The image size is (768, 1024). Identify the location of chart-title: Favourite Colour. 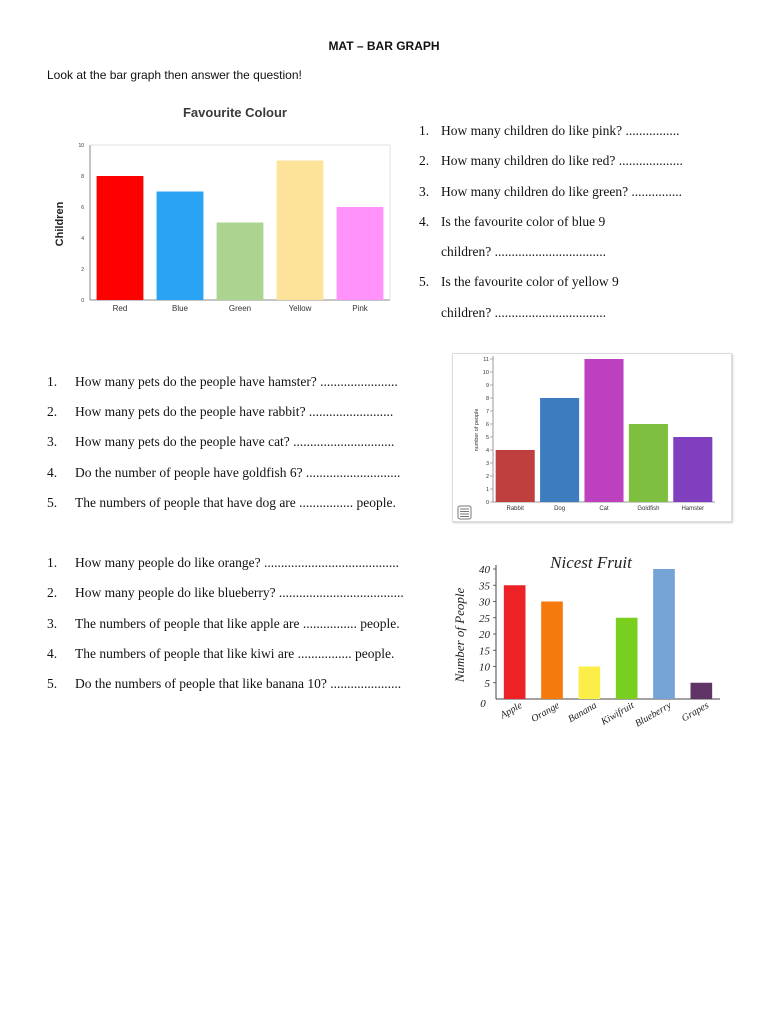
(235, 112).